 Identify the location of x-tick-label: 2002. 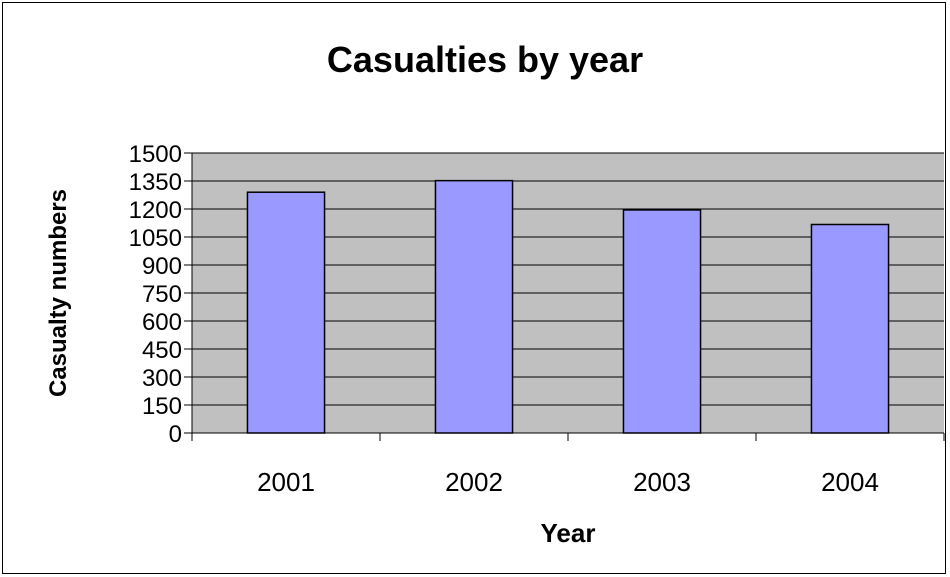
(474, 482).